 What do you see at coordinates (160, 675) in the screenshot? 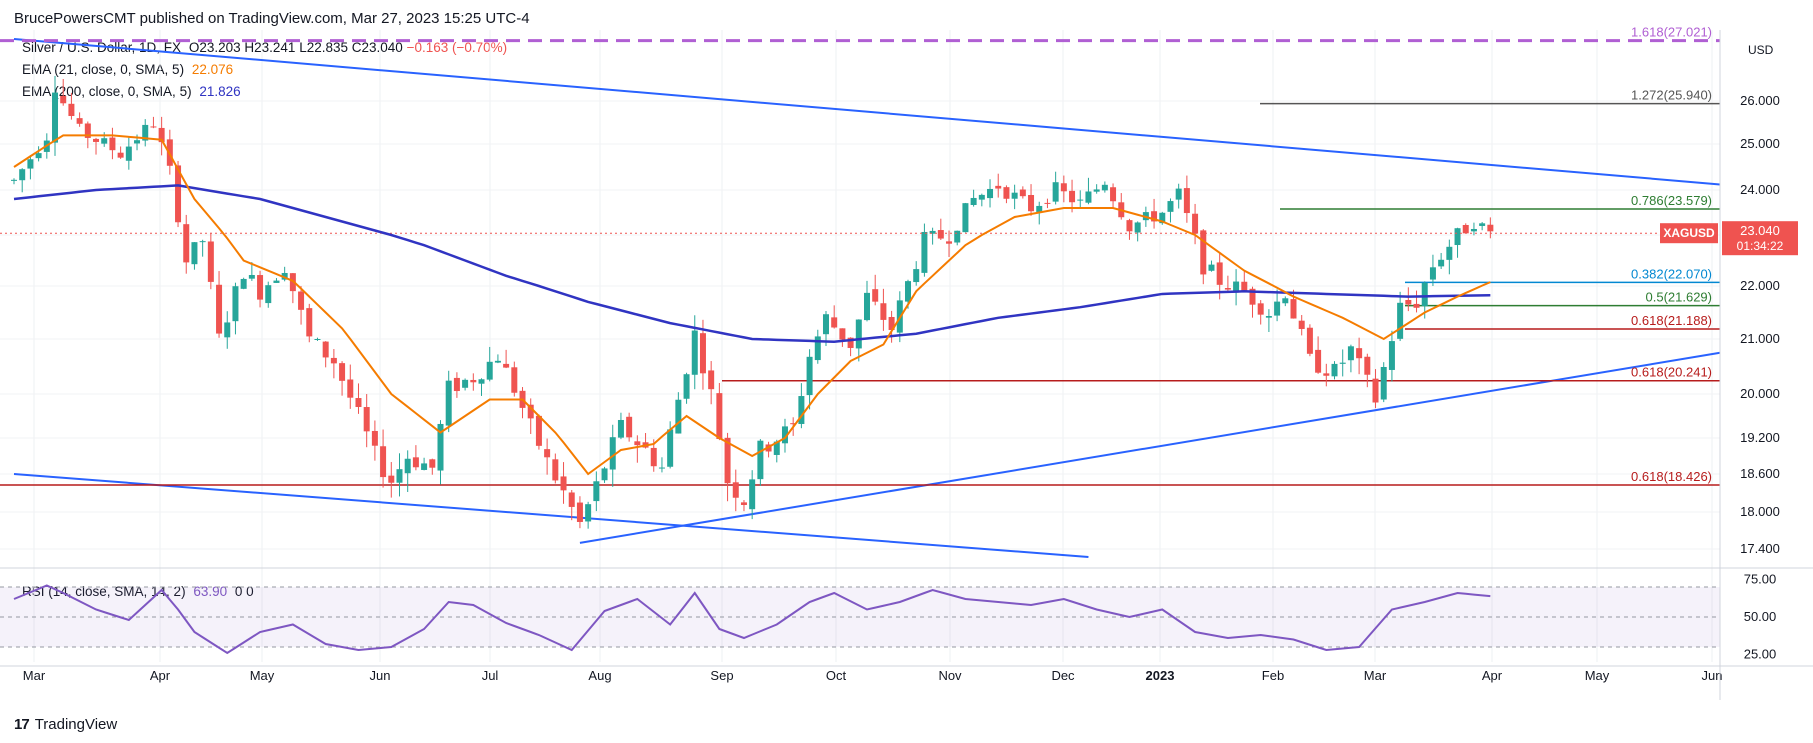
I see `x-tick-label: Apr` at bounding box center [160, 675].